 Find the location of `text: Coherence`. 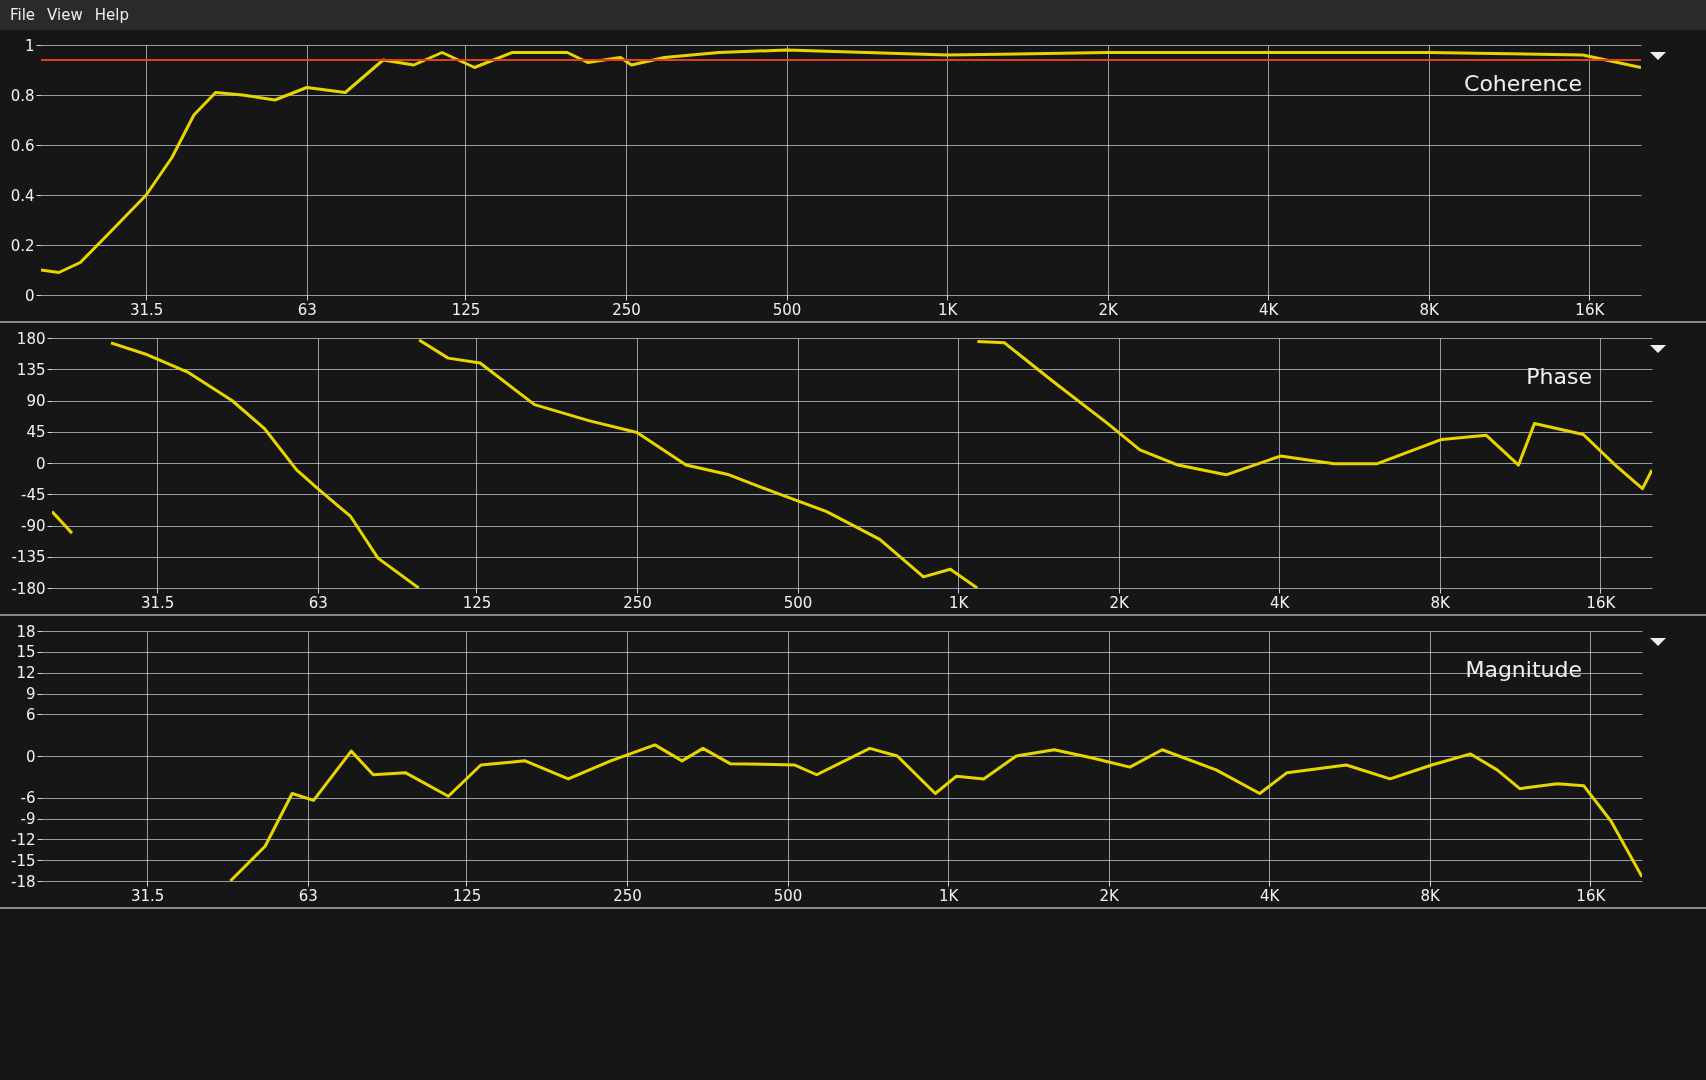

text: Coherence is located at coordinates (1523, 83).